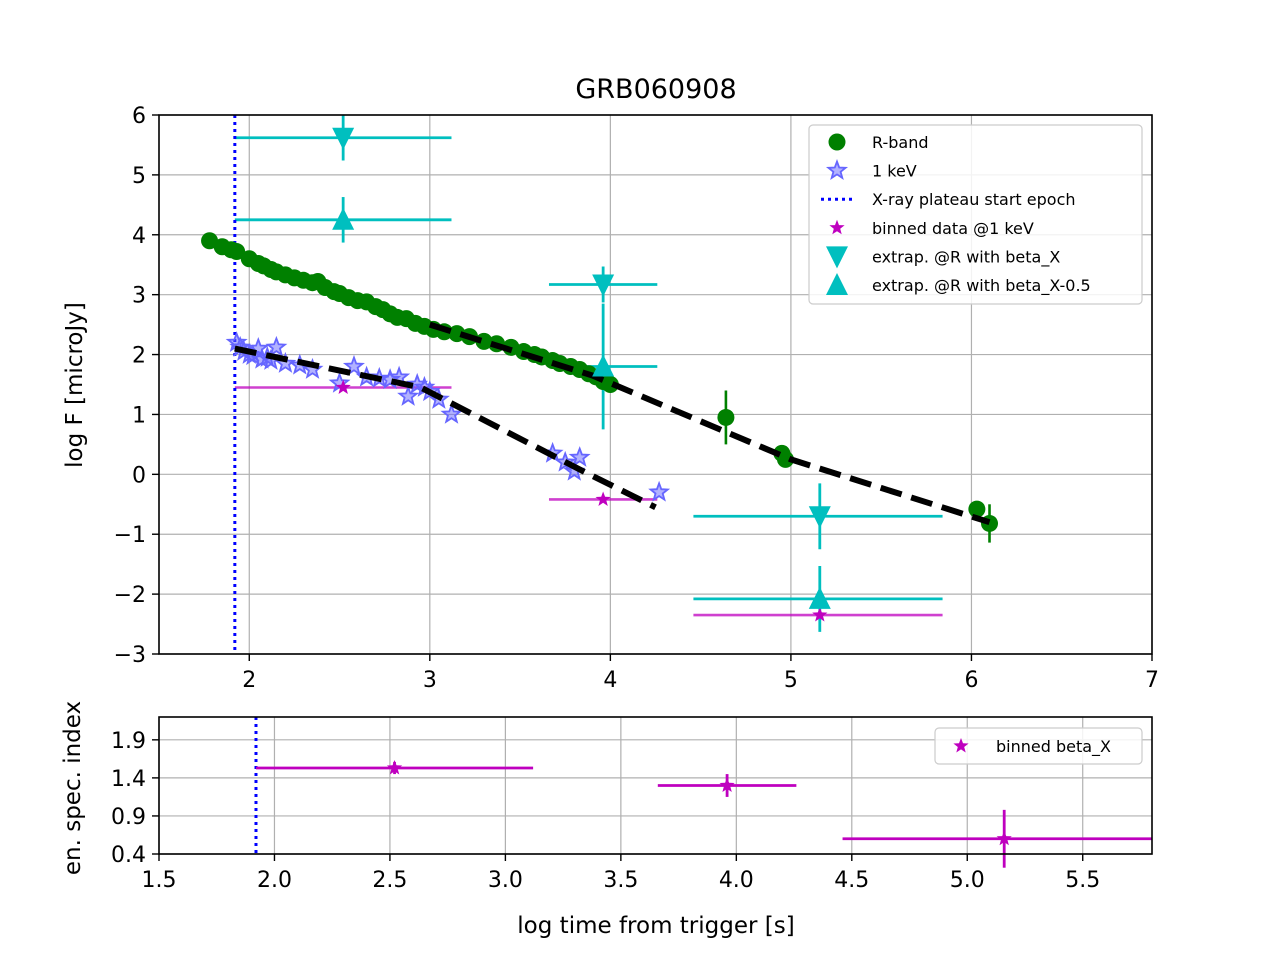  I want to click on chart-title: GRB060908, so click(655, 89).